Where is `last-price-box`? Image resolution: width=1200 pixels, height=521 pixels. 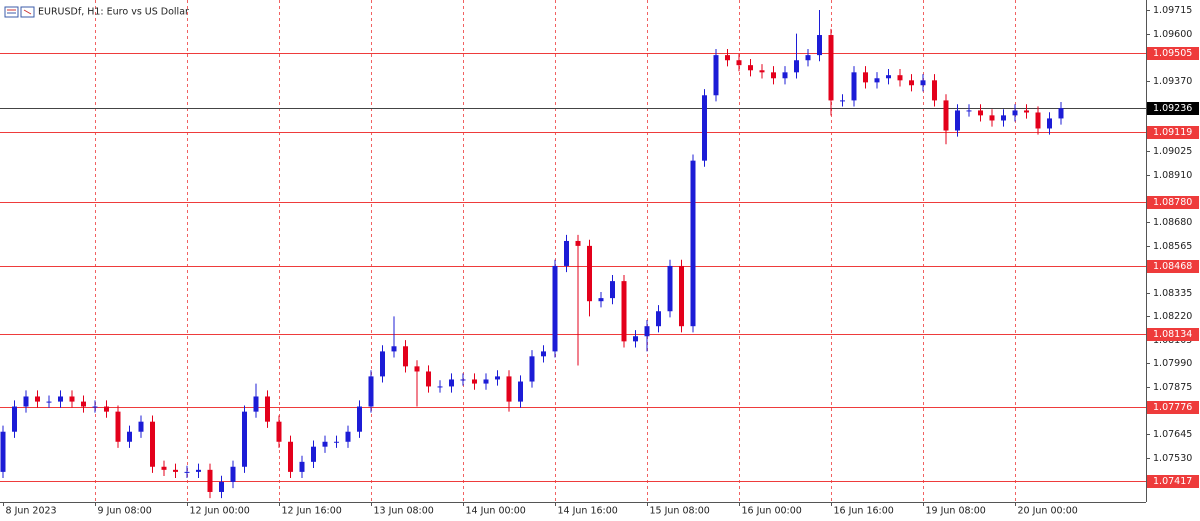 last-price-box is located at coordinates (1173, 108).